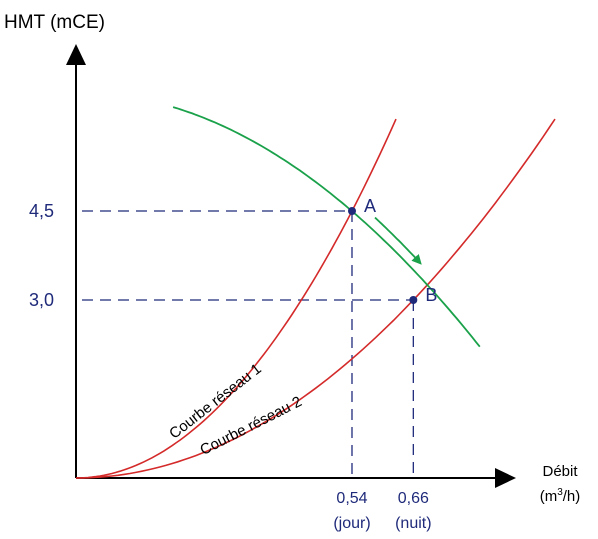 The width and height of the screenshot is (598, 539). What do you see at coordinates (413, 523) in the screenshot?
I see `x-tick-sub-nuit: (nuit)` at bounding box center [413, 523].